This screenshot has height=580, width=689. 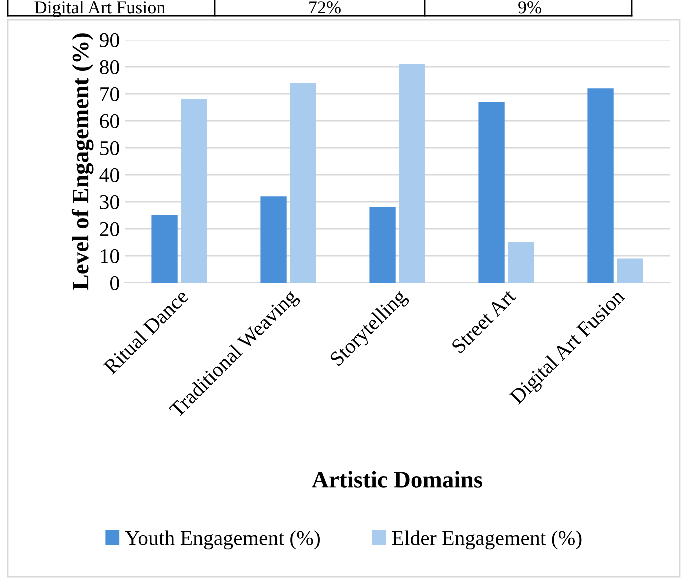 What do you see at coordinates (110, 202) in the screenshot?
I see `y-tick-label: 30` at bounding box center [110, 202].